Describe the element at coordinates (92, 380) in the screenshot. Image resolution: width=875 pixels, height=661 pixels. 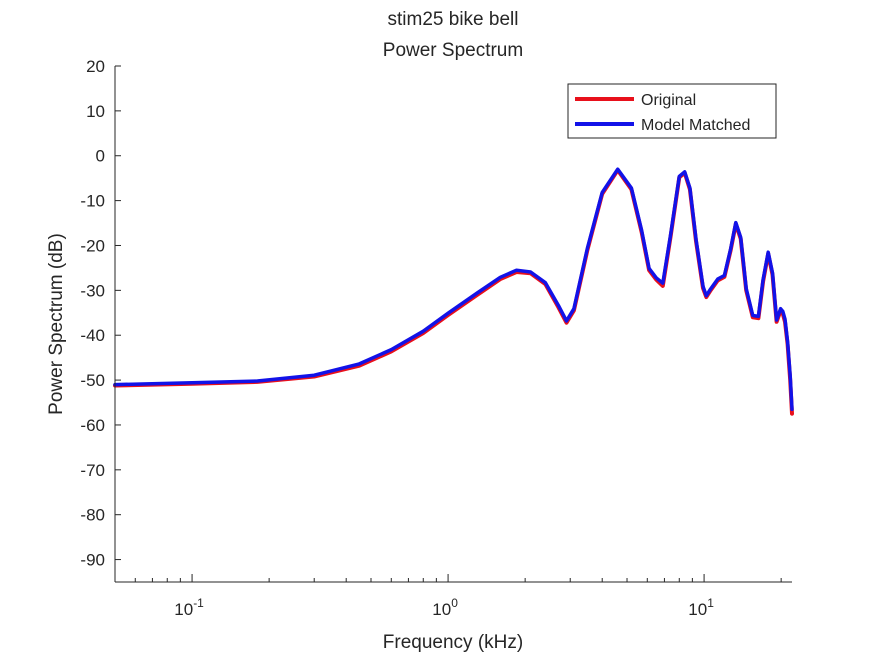
I see `y-tick-label: -50` at that location.